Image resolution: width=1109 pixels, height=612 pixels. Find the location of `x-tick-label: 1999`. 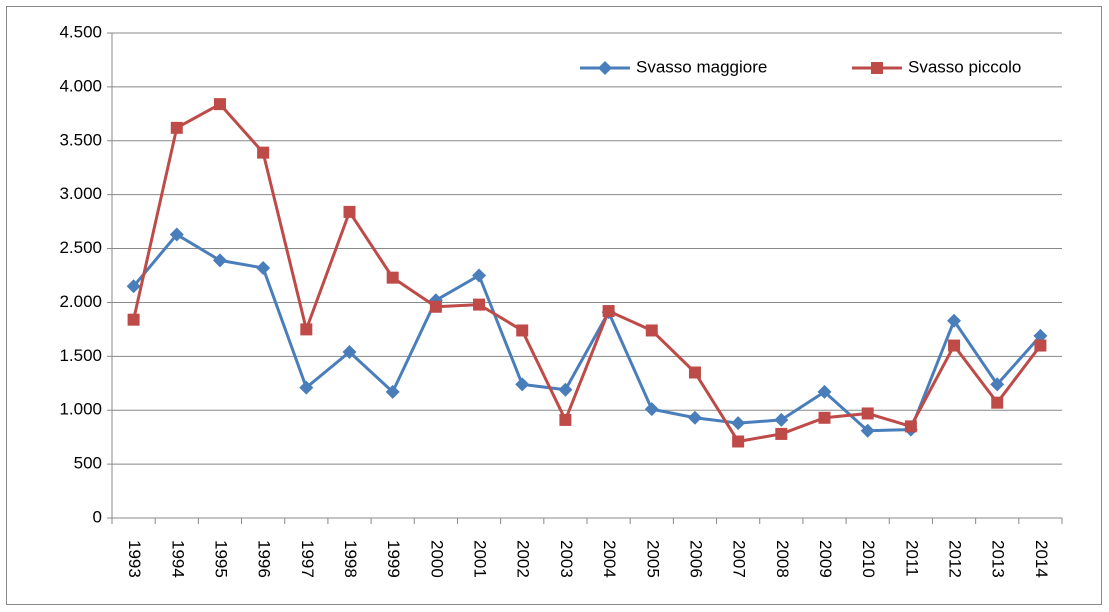

x-tick-label: 1999 is located at coordinates (393, 559).